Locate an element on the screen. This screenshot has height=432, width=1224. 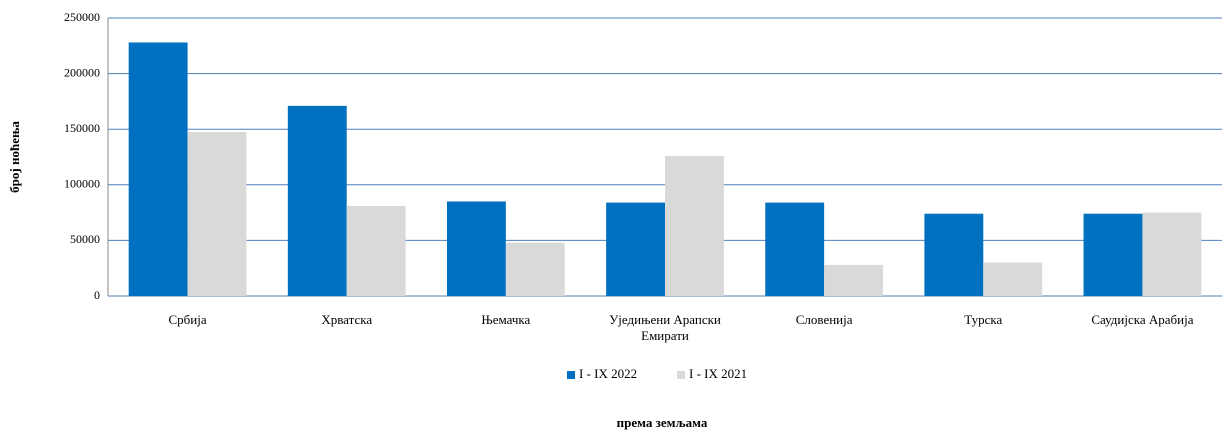
y-tick-label: 250000 is located at coordinates (82, 17).